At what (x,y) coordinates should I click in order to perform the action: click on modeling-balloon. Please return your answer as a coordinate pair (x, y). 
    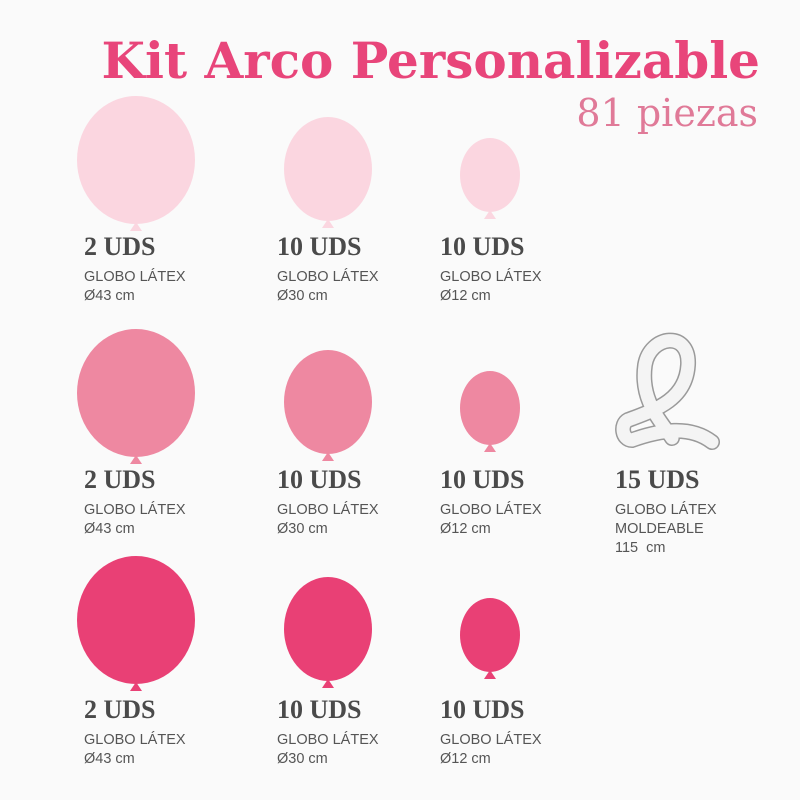
    Looking at the image, I should click on (667, 391).